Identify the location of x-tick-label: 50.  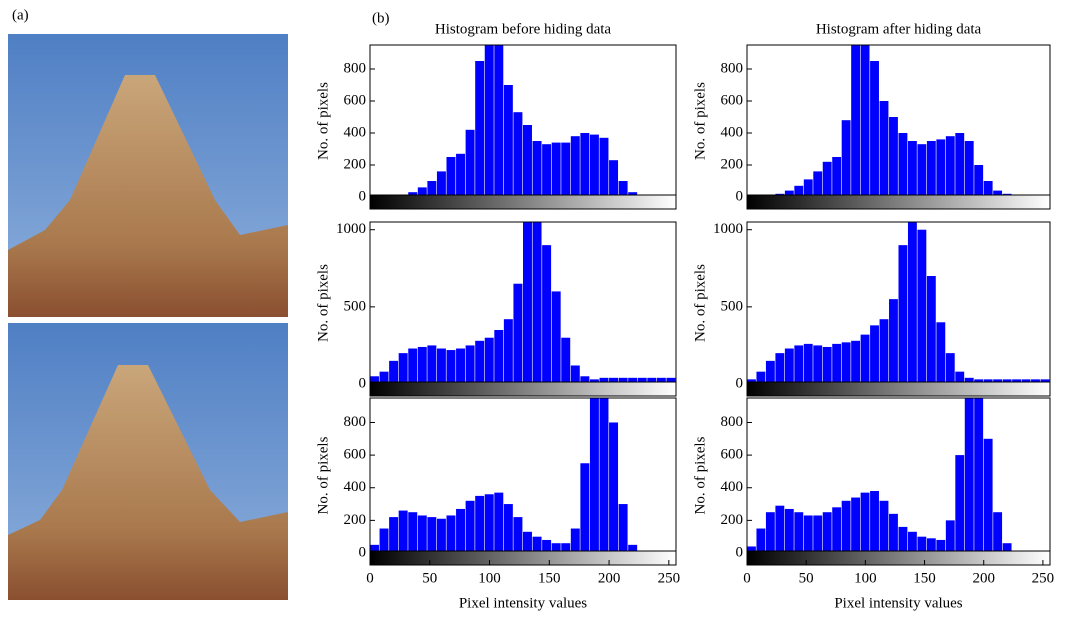
(429, 578).